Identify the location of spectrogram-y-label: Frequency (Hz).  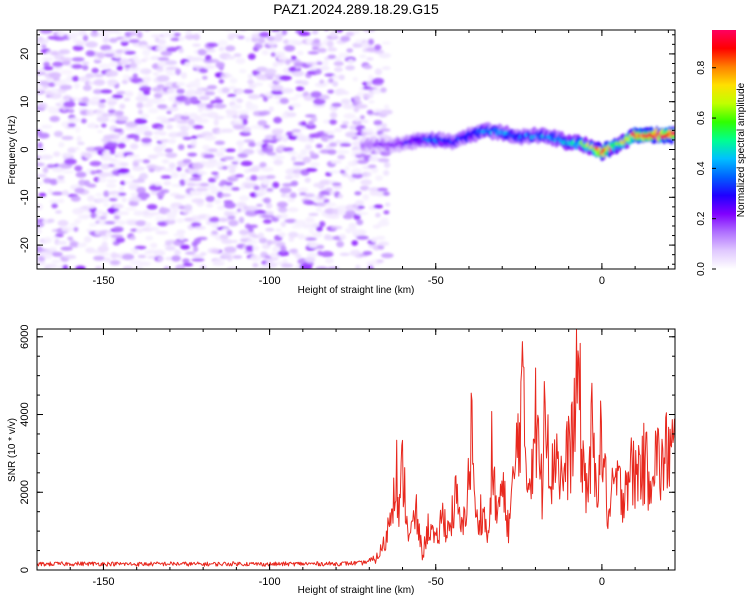
(12, 150).